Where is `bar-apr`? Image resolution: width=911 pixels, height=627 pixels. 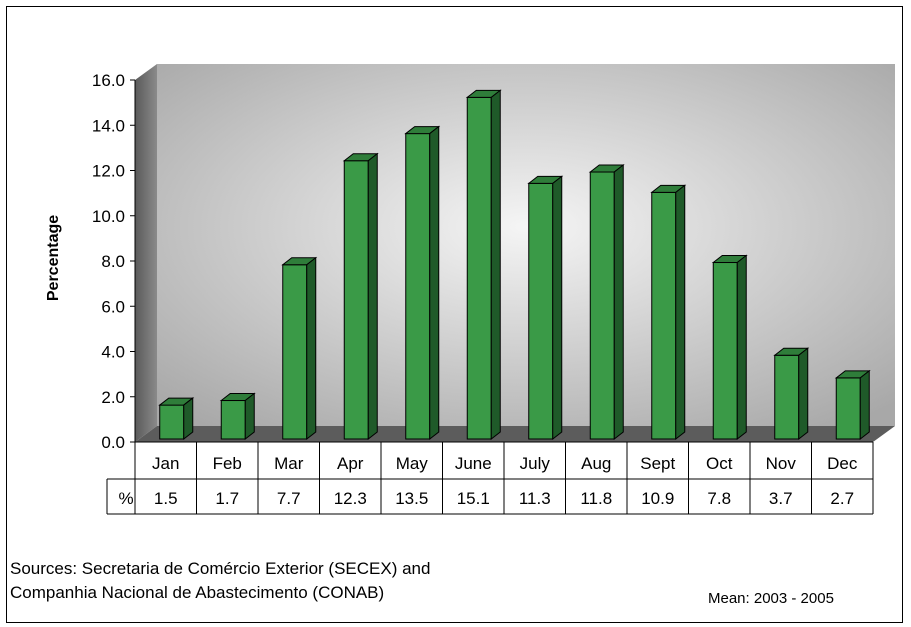 bar-apr is located at coordinates (360, 296).